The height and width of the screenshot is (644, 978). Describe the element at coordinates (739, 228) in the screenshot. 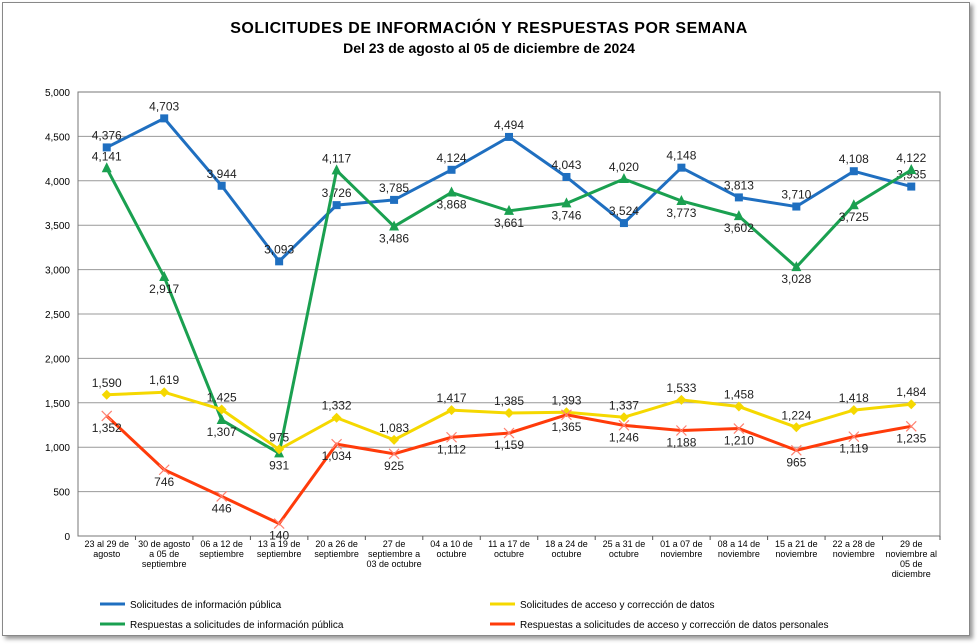

I see `data-label: 3,602` at that location.